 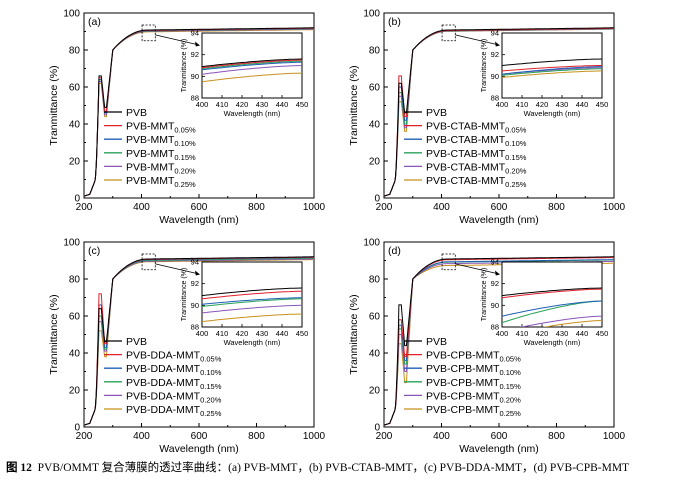 I want to click on legend-entry-3: PVB-CTAB-MMT0.15%, so click(x=476, y=155).